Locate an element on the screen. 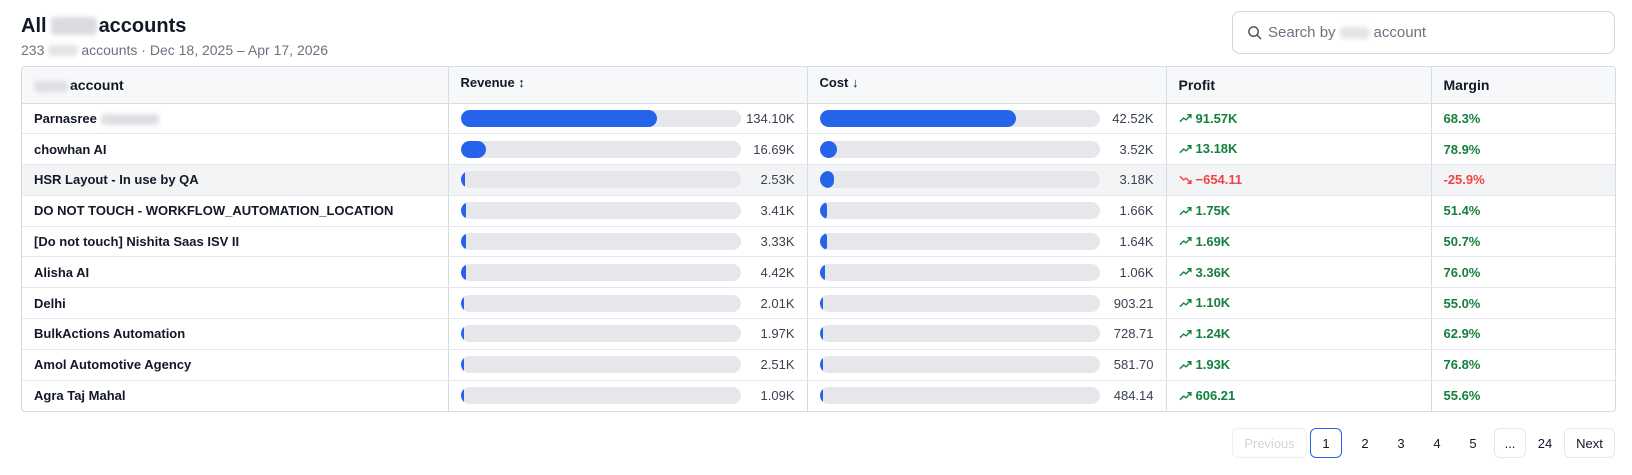  profit-cell: 606.21 is located at coordinates (1299, 395).